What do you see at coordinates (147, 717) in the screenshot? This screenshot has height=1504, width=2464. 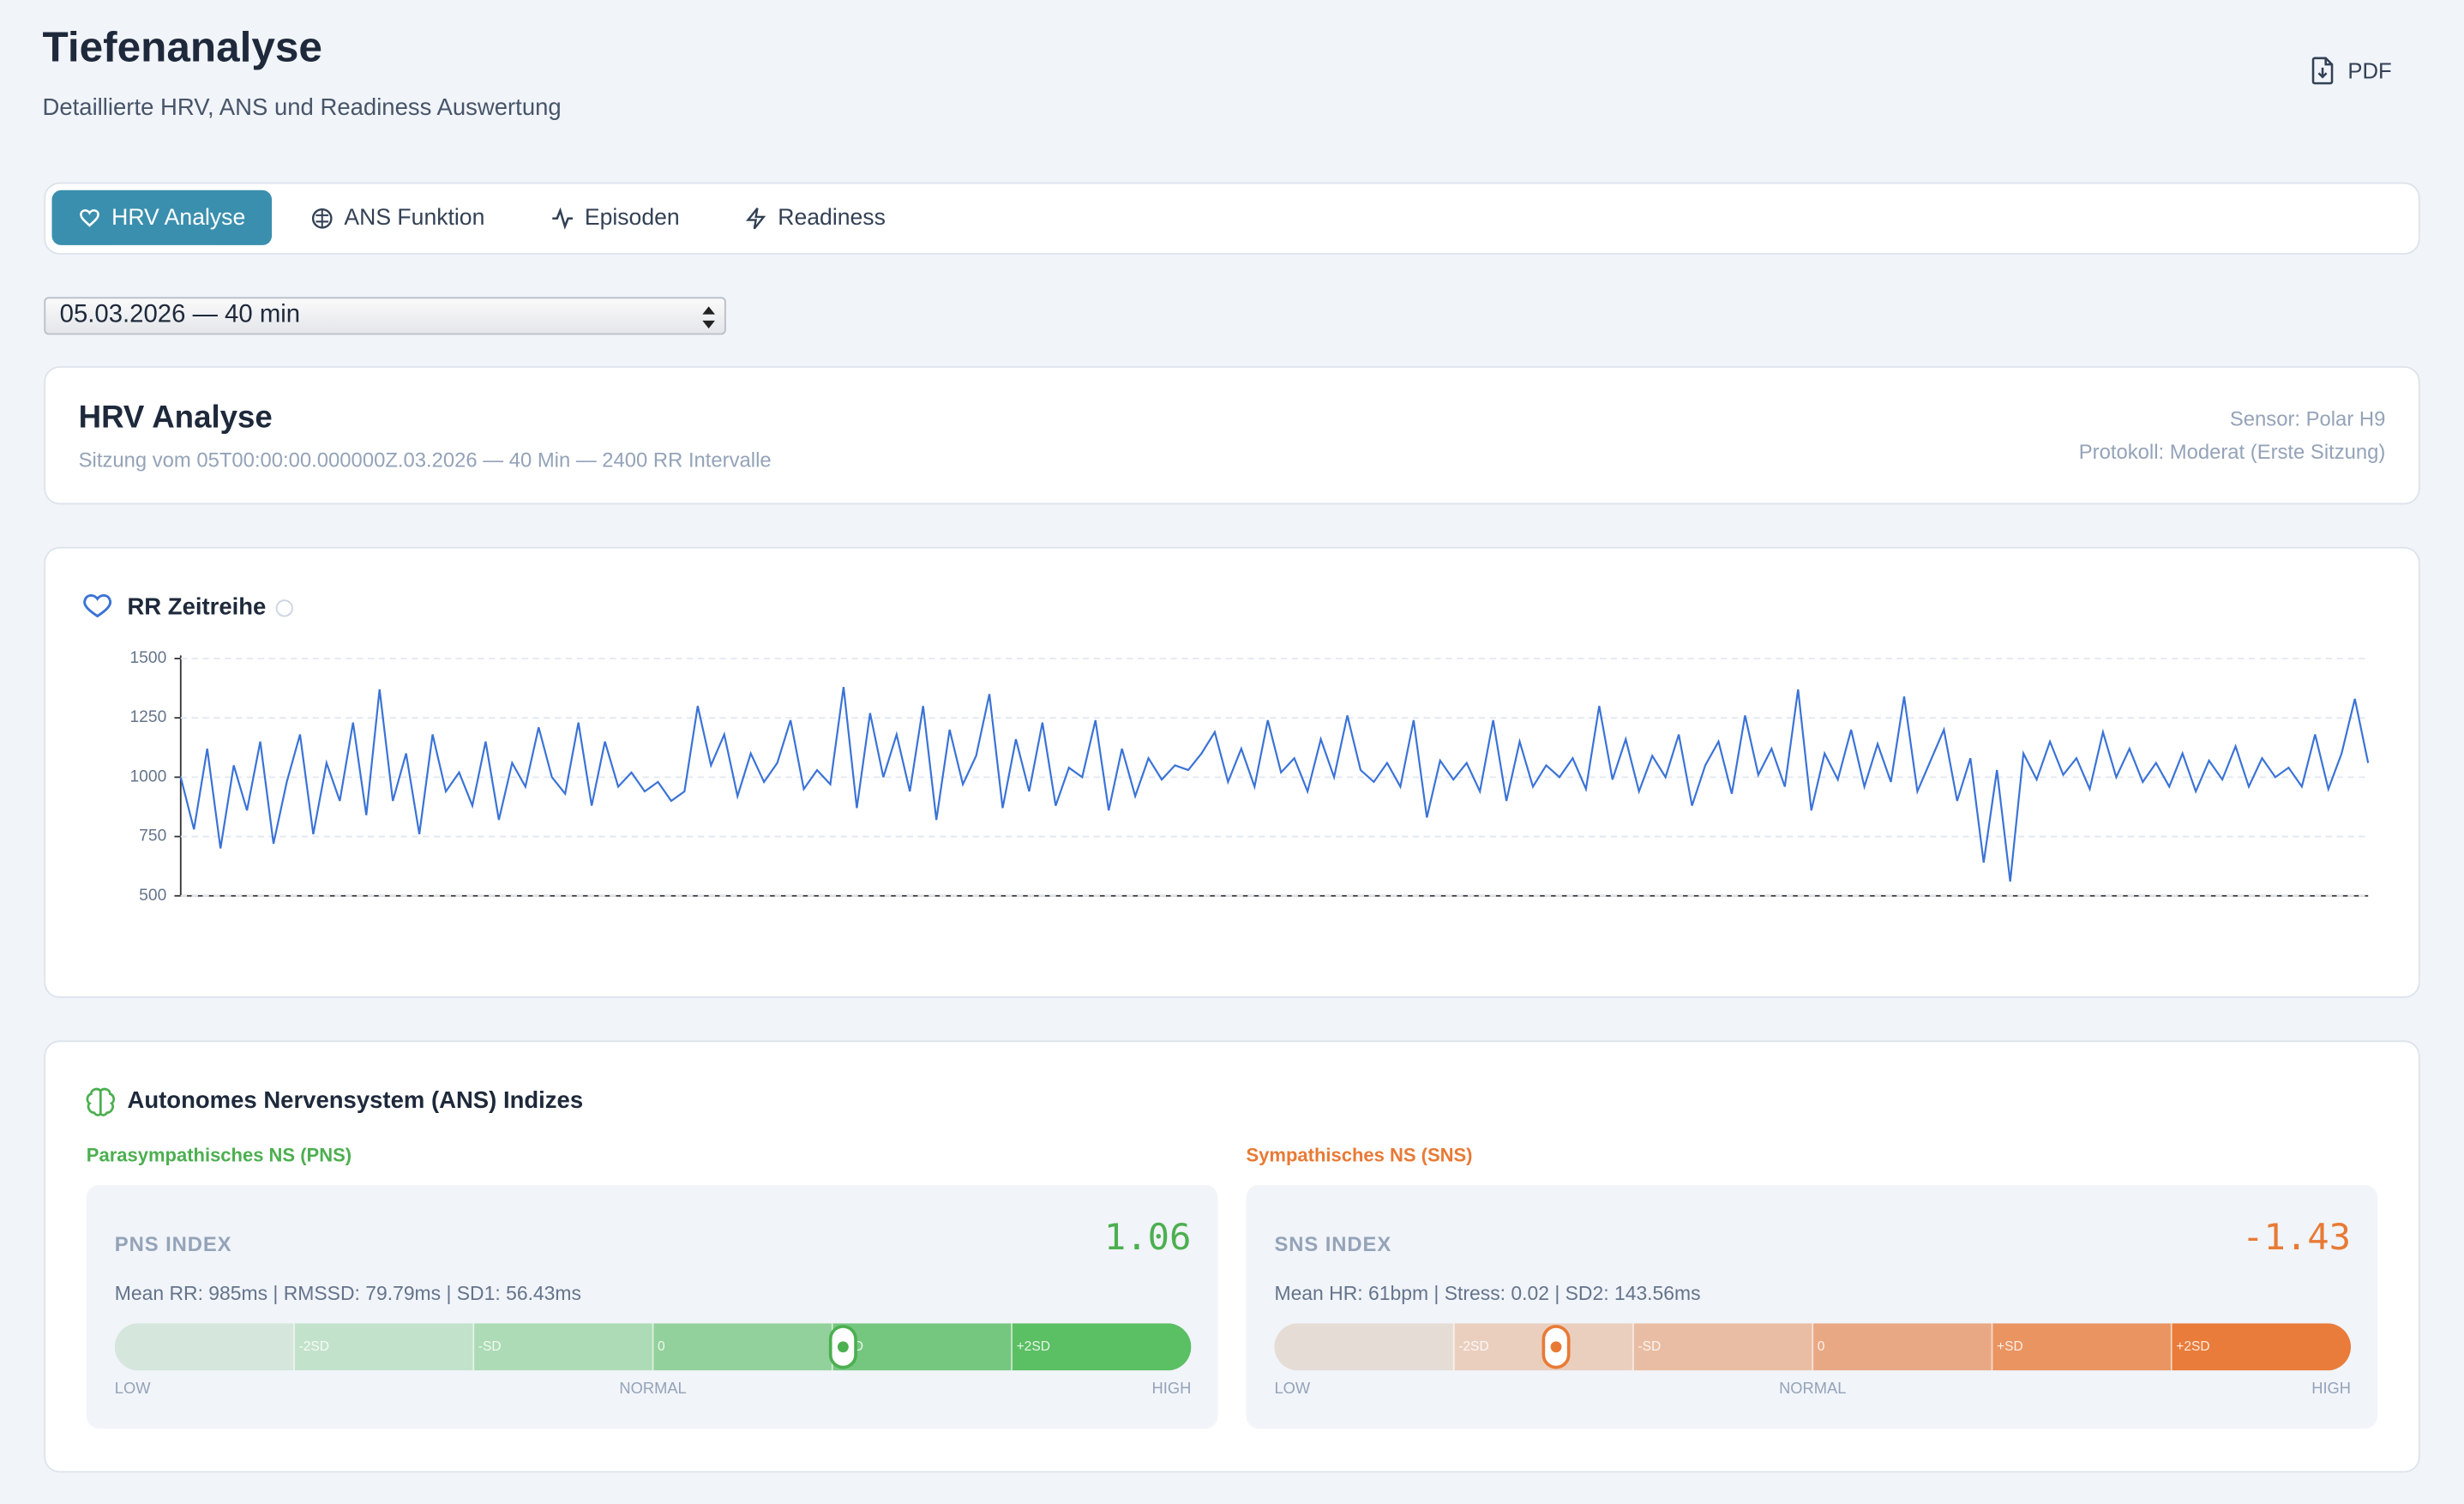 I see `y-tick-label: 1250` at bounding box center [147, 717].